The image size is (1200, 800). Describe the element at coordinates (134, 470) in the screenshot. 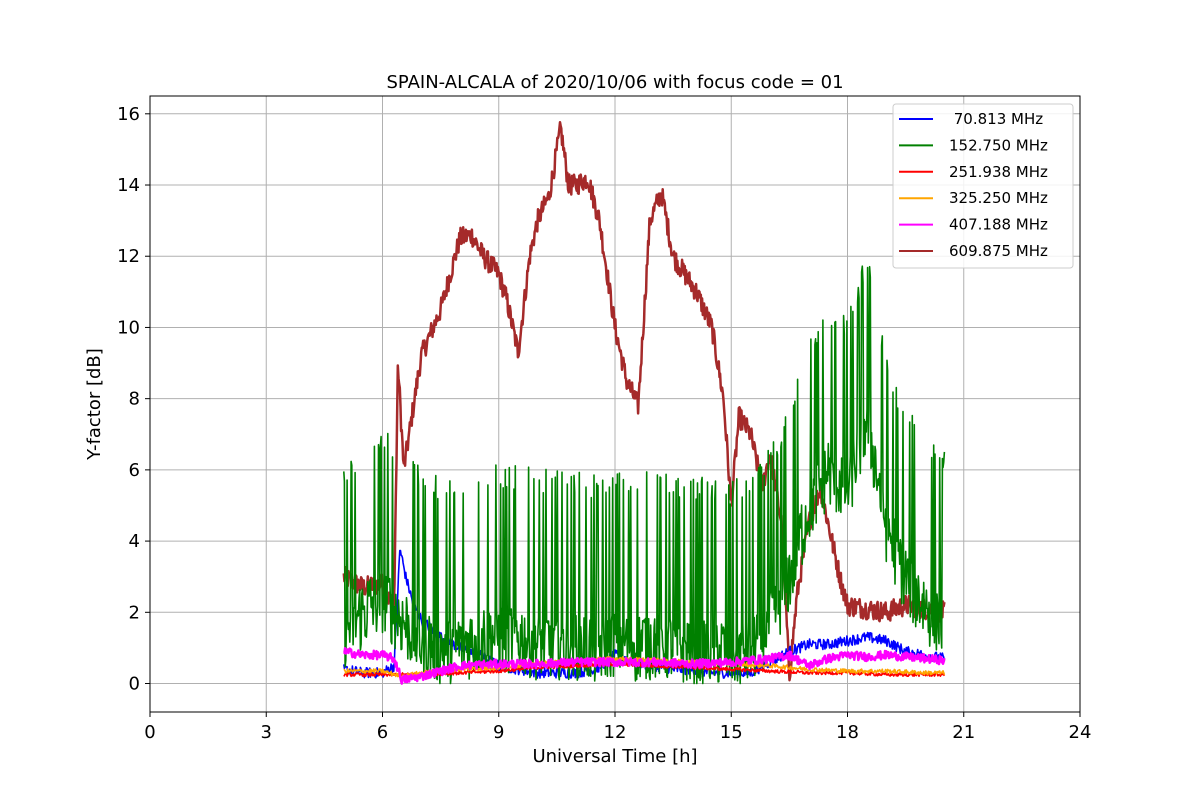

I see `y-tick-label: 6` at that location.